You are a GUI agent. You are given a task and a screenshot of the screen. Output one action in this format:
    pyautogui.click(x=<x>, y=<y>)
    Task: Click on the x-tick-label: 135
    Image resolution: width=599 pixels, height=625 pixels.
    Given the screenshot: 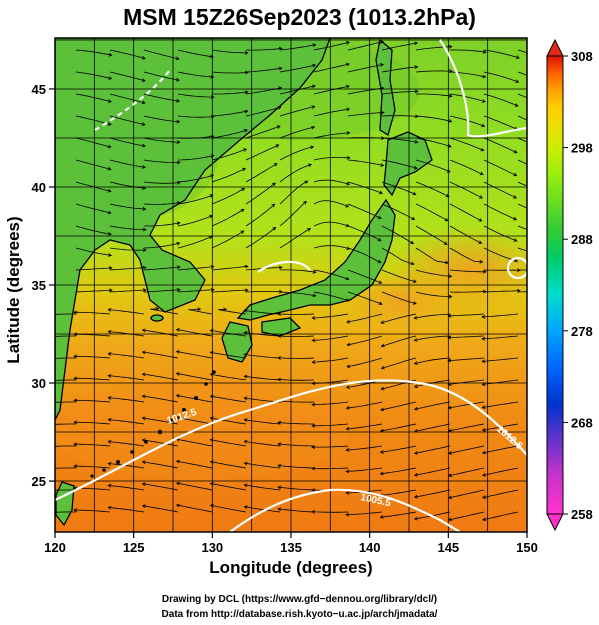 What is the action you would take?
    pyautogui.click(x=291, y=547)
    